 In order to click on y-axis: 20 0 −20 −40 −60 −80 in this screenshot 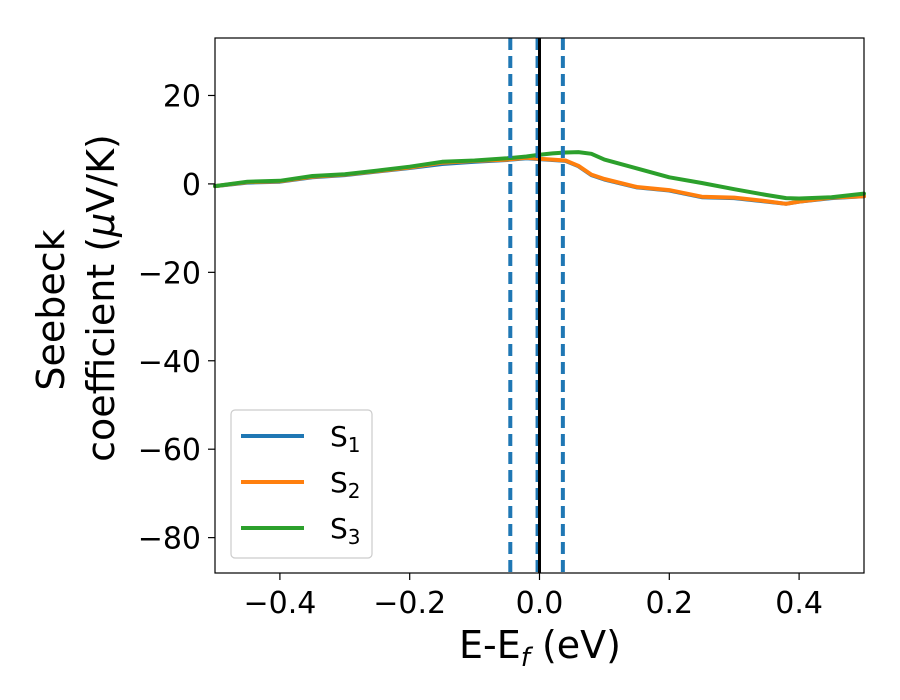, I will do `click(176, 318)`.